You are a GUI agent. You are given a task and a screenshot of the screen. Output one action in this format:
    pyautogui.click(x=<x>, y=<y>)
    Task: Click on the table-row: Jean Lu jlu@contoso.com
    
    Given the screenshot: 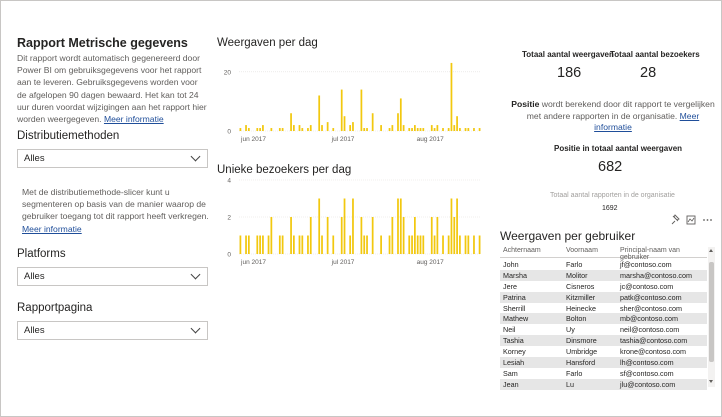 What is the action you would take?
    pyautogui.click(x=603, y=384)
    